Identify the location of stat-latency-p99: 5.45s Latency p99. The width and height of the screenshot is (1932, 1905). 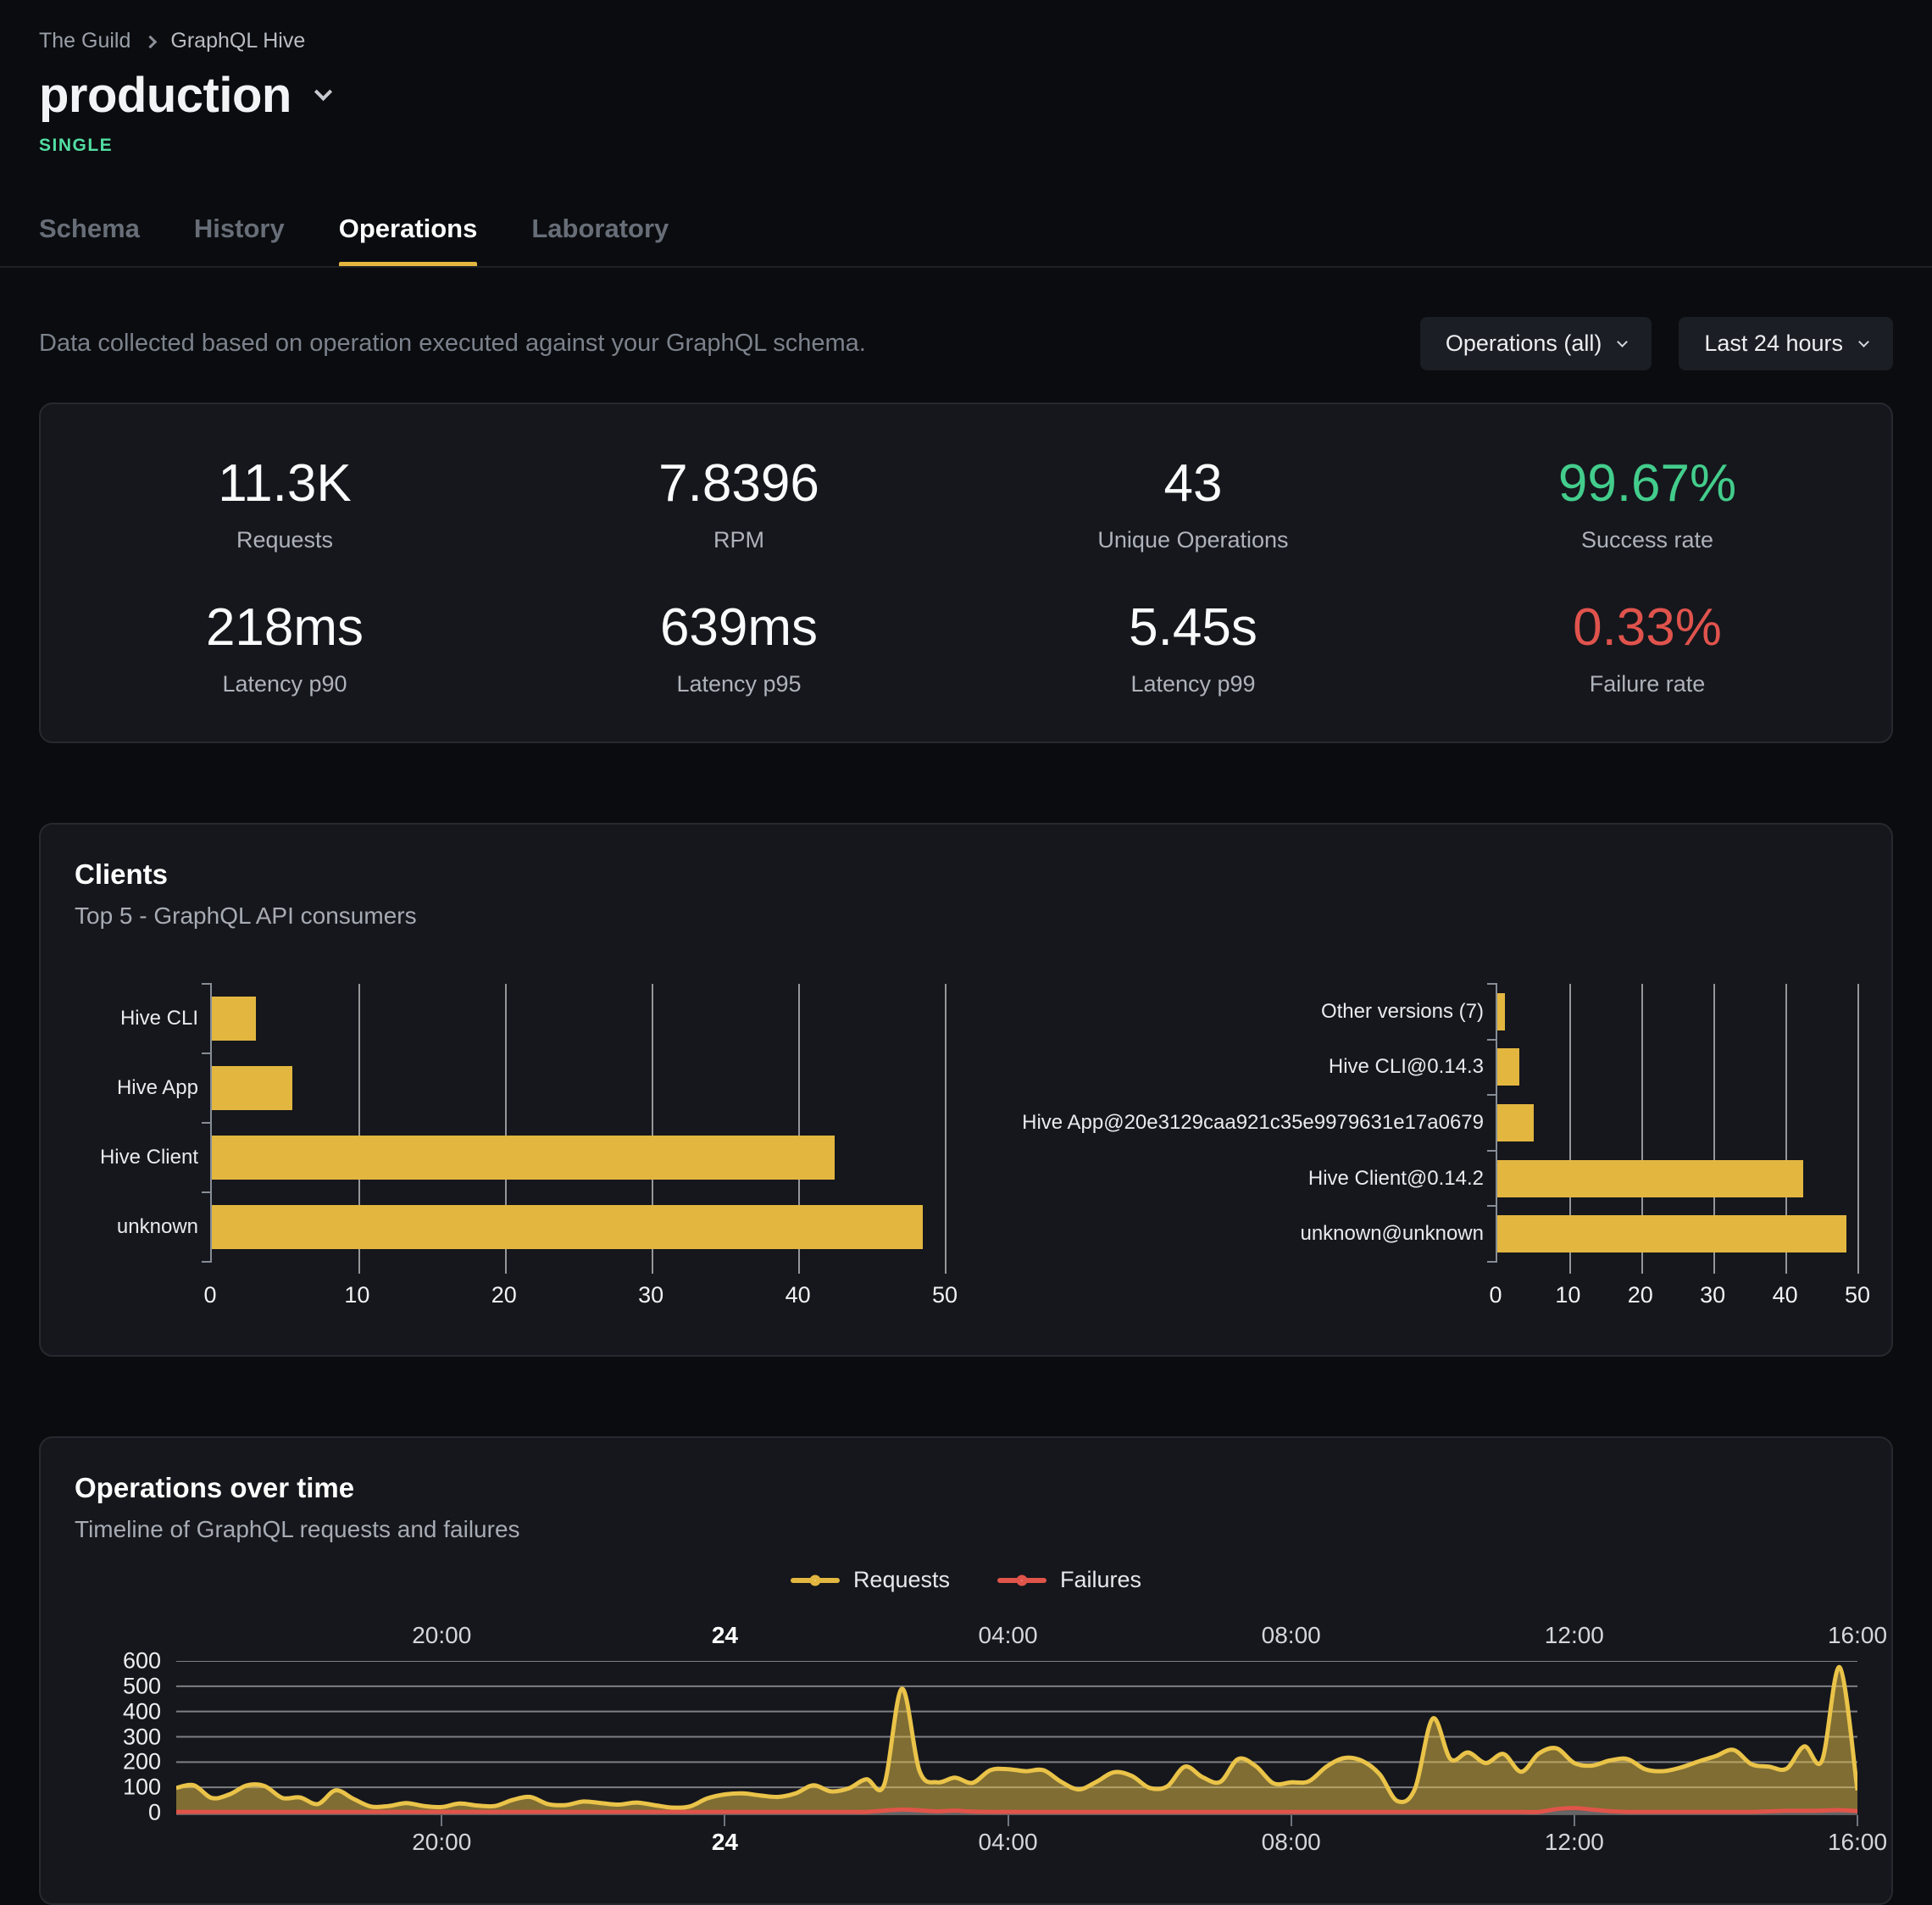
(1193, 647).